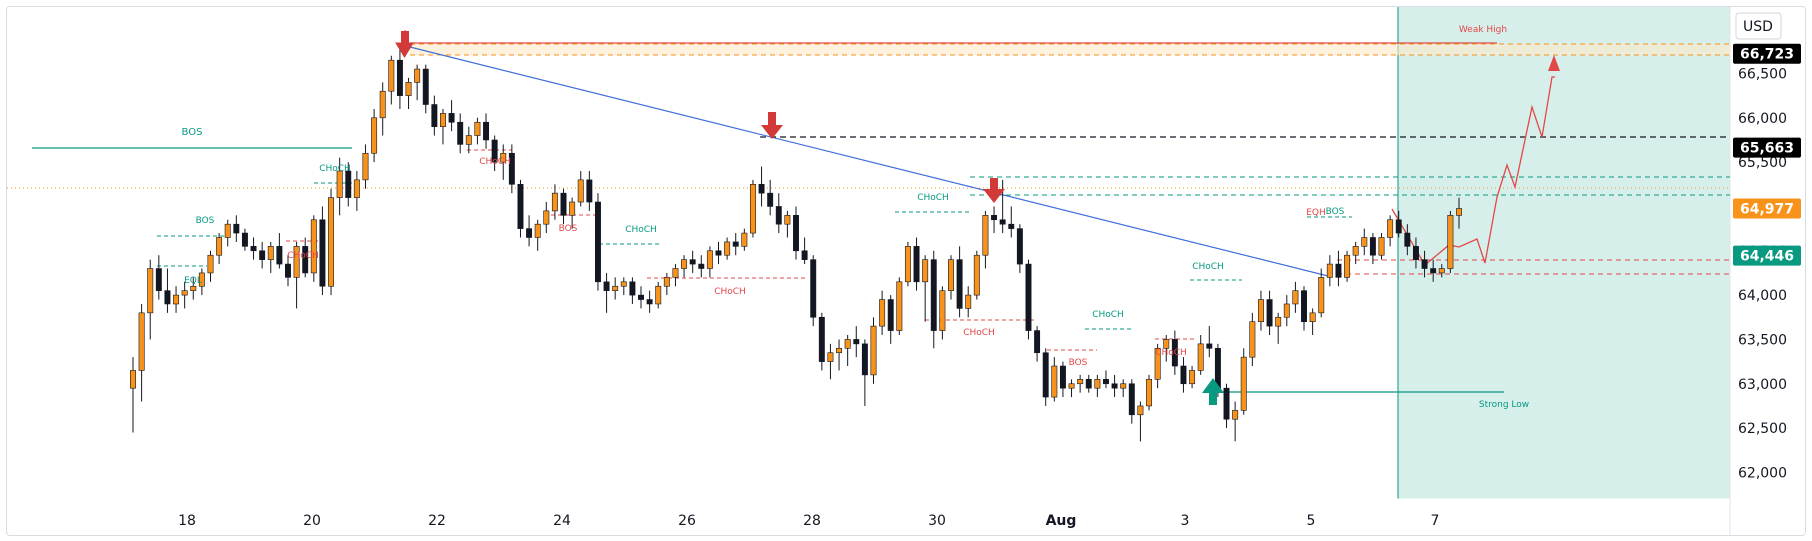 The height and width of the screenshot is (541, 1812). Describe the element at coordinates (1762, 340) in the screenshot. I see `price-tick-label: 63,500` at that location.